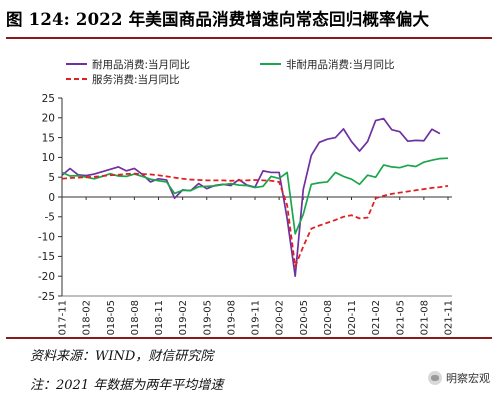 This screenshot has width=500, height=404. I want to click on watermark: 明察宏观, so click(459, 378).